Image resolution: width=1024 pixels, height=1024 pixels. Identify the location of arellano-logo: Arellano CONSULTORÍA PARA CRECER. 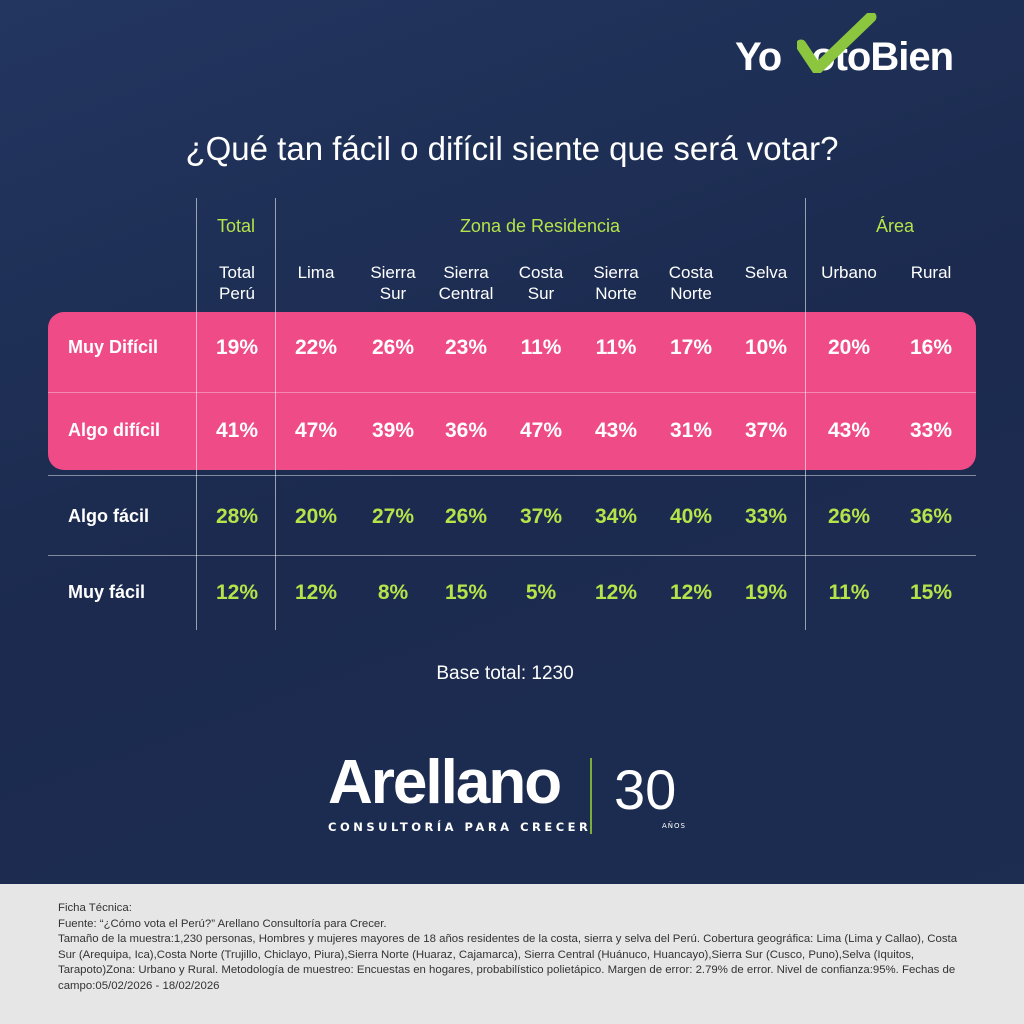
(460, 791).